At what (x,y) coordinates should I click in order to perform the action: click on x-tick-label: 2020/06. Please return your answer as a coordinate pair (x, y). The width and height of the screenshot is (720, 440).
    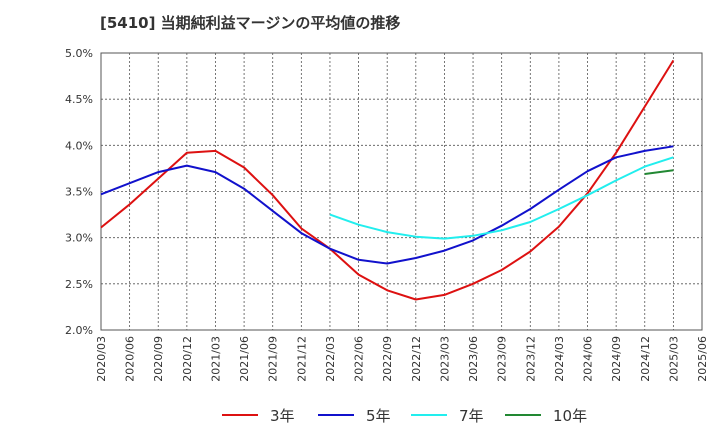
    Looking at the image, I should click on (130, 359).